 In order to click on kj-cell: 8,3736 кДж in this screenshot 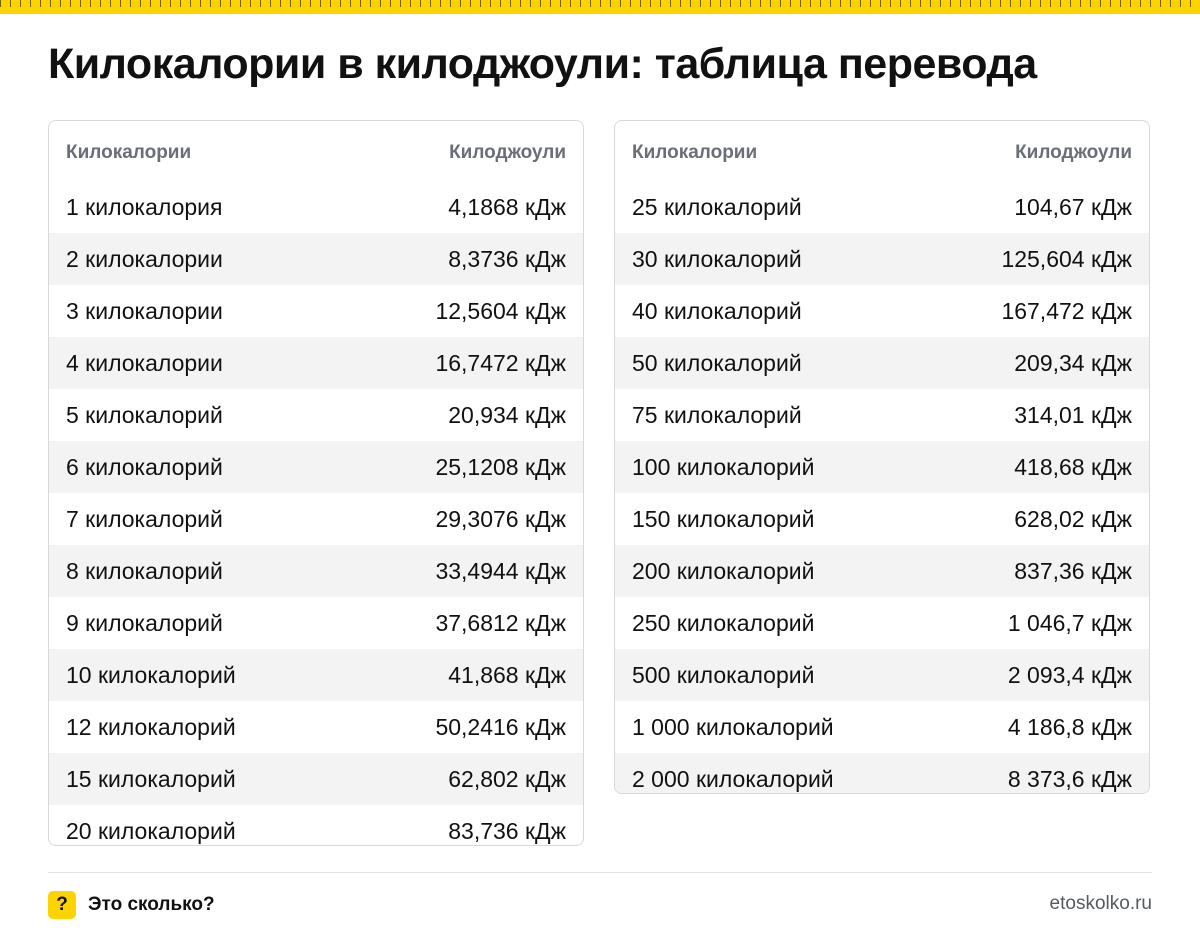, I will do `click(507, 258)`.